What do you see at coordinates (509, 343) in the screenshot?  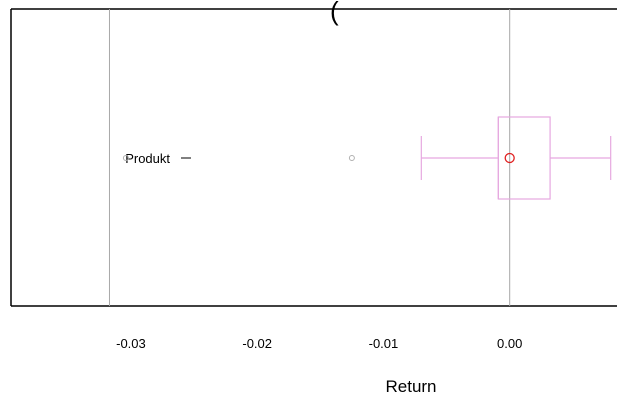 I see `x-tick-label: 0.00` at bounding box center [509, 343].